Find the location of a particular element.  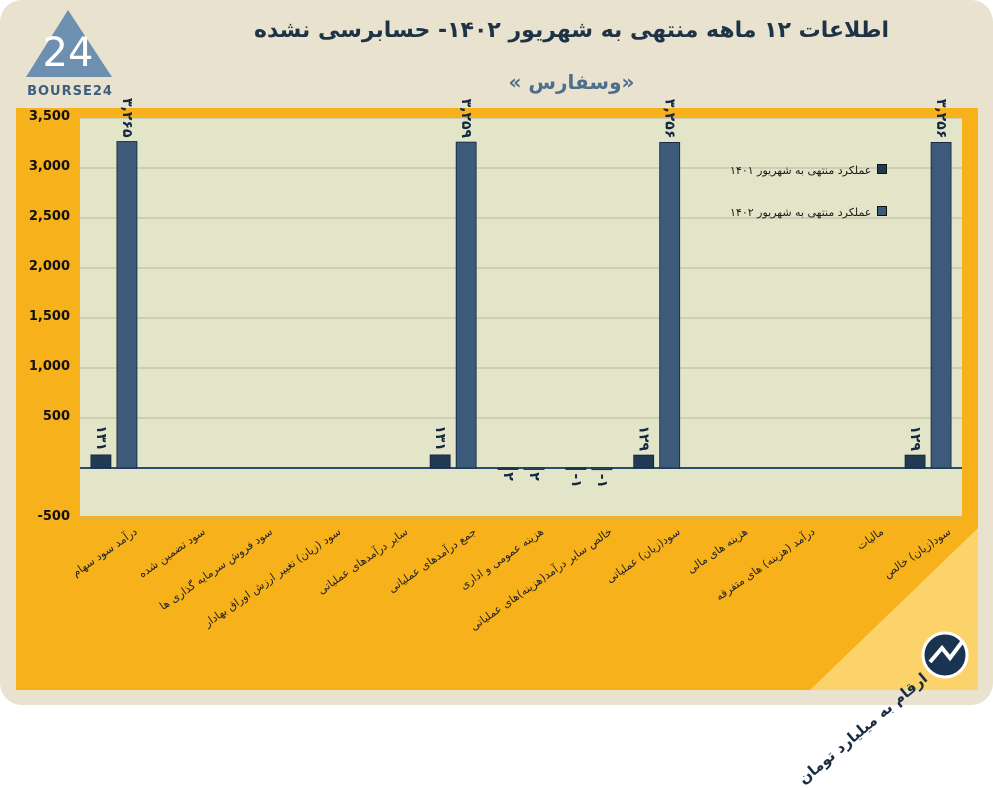

data-label: ۳,۲۵۹ is located at coordinates (466, 119).